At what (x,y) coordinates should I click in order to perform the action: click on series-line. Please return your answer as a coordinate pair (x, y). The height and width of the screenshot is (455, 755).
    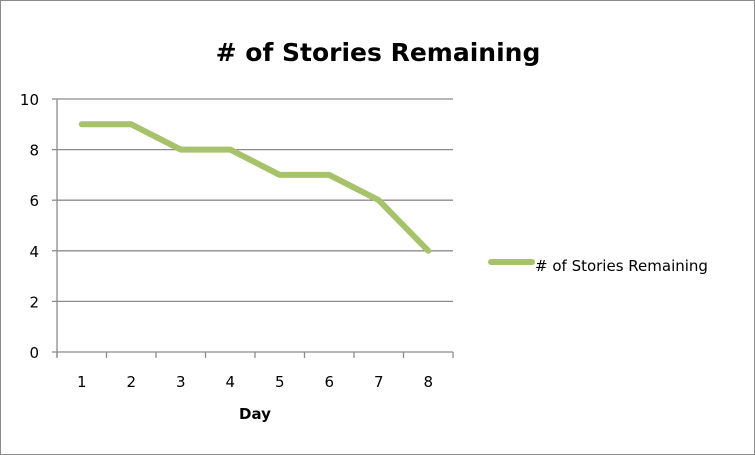
    Looking at the image, I should click on (255, 187).